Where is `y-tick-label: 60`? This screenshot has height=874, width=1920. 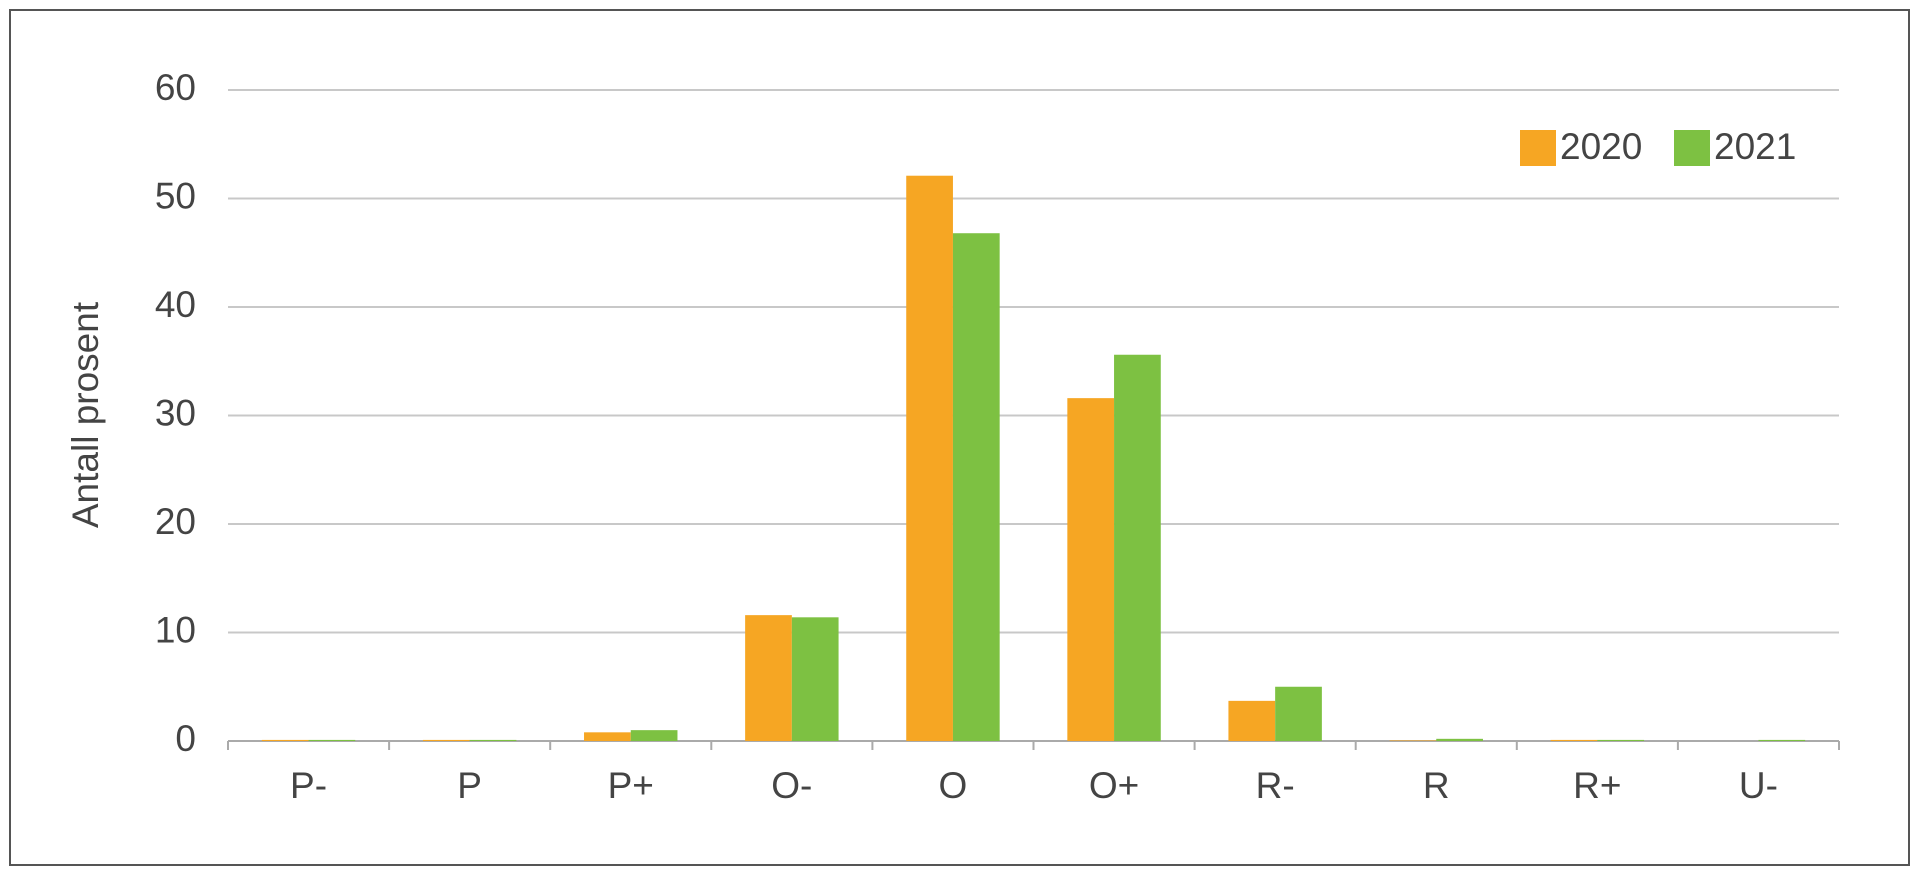
y-tick-label: 60 is located at coordinates (175, 87).